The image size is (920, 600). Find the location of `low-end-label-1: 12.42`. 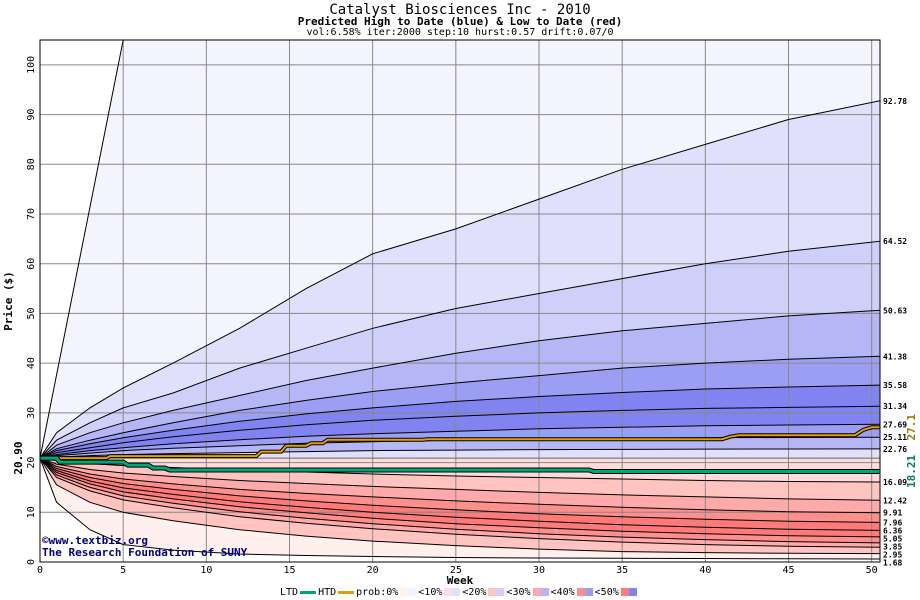

low-end-label-1: 12.42 is located at coordinates (895, 500).